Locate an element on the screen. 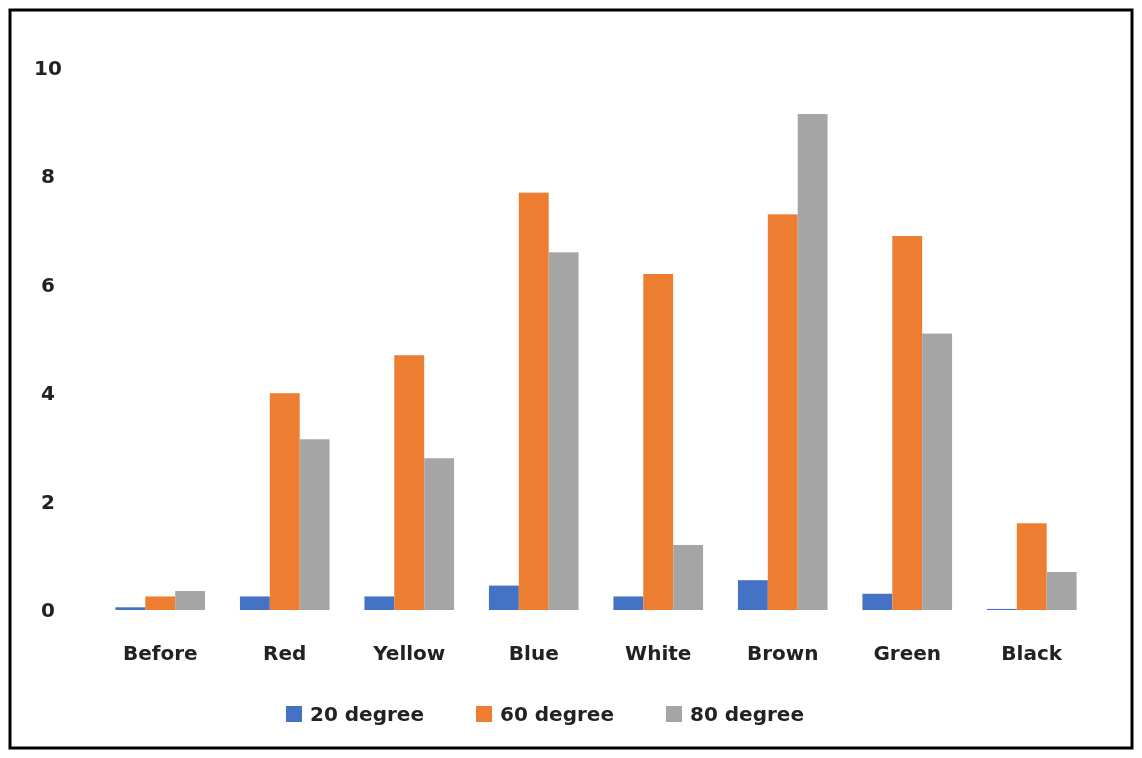  x-tick-label: Green is located at coordinates (907, 653).